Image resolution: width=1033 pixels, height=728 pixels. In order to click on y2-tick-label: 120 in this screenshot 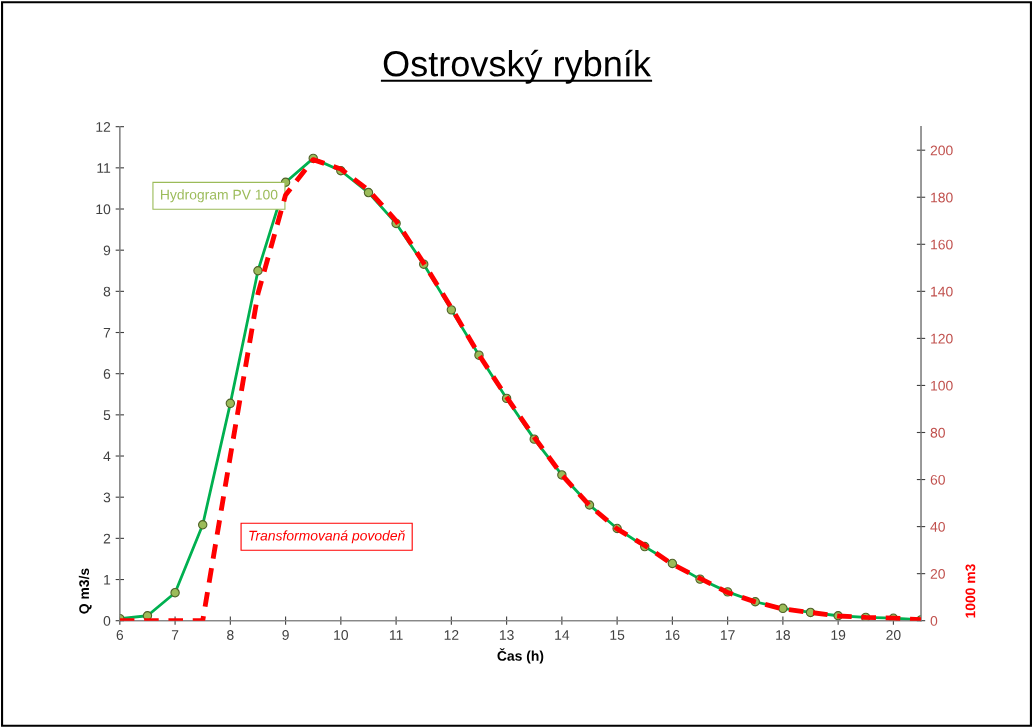, I will do `click(942, 338)`.